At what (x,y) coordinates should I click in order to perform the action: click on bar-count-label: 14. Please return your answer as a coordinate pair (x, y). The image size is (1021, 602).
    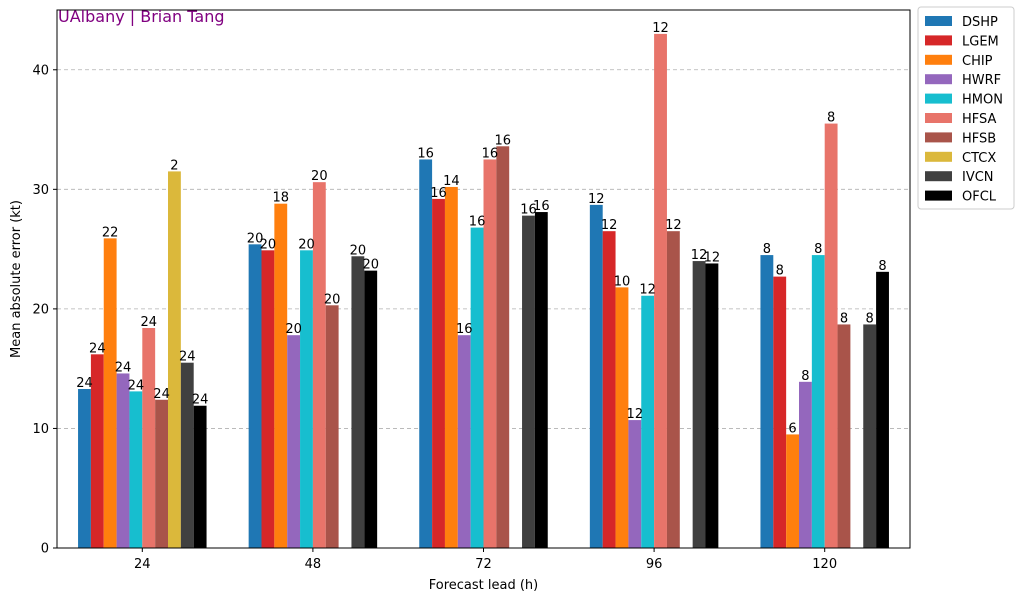
    Looking at the image, I should click on (451, 181).